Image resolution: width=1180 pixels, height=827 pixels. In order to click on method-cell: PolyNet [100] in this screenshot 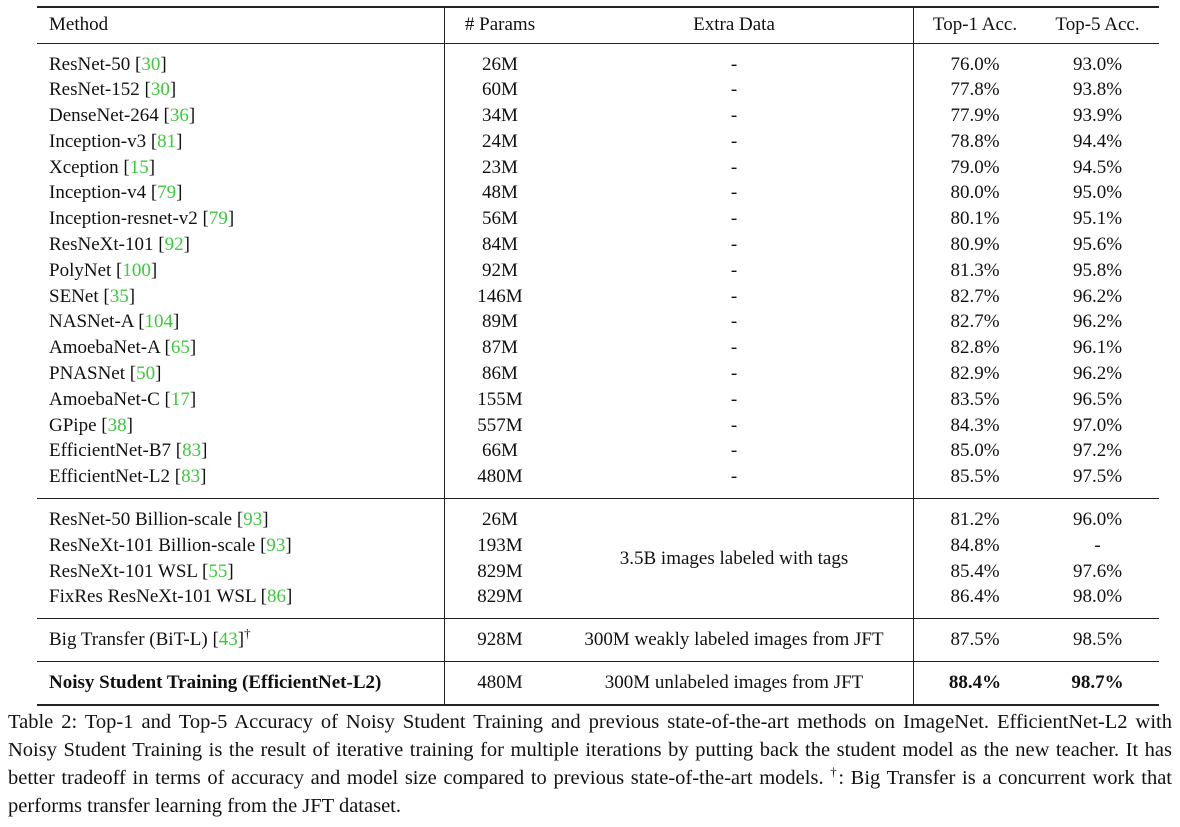, I will do `click(241, 271)`.